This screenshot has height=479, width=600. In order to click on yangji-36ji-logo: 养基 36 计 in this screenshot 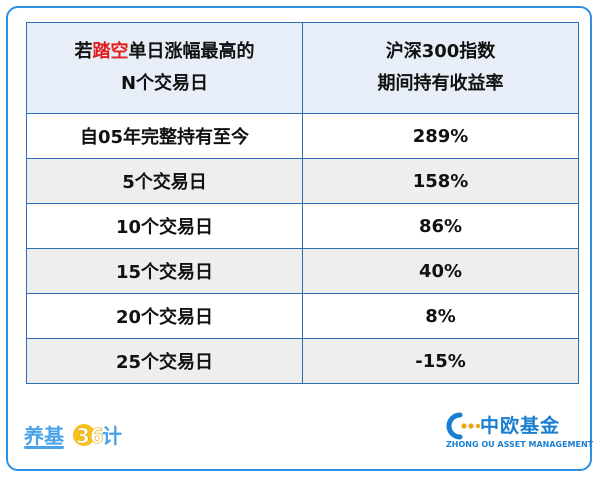, I will do `click(78, 434)`.